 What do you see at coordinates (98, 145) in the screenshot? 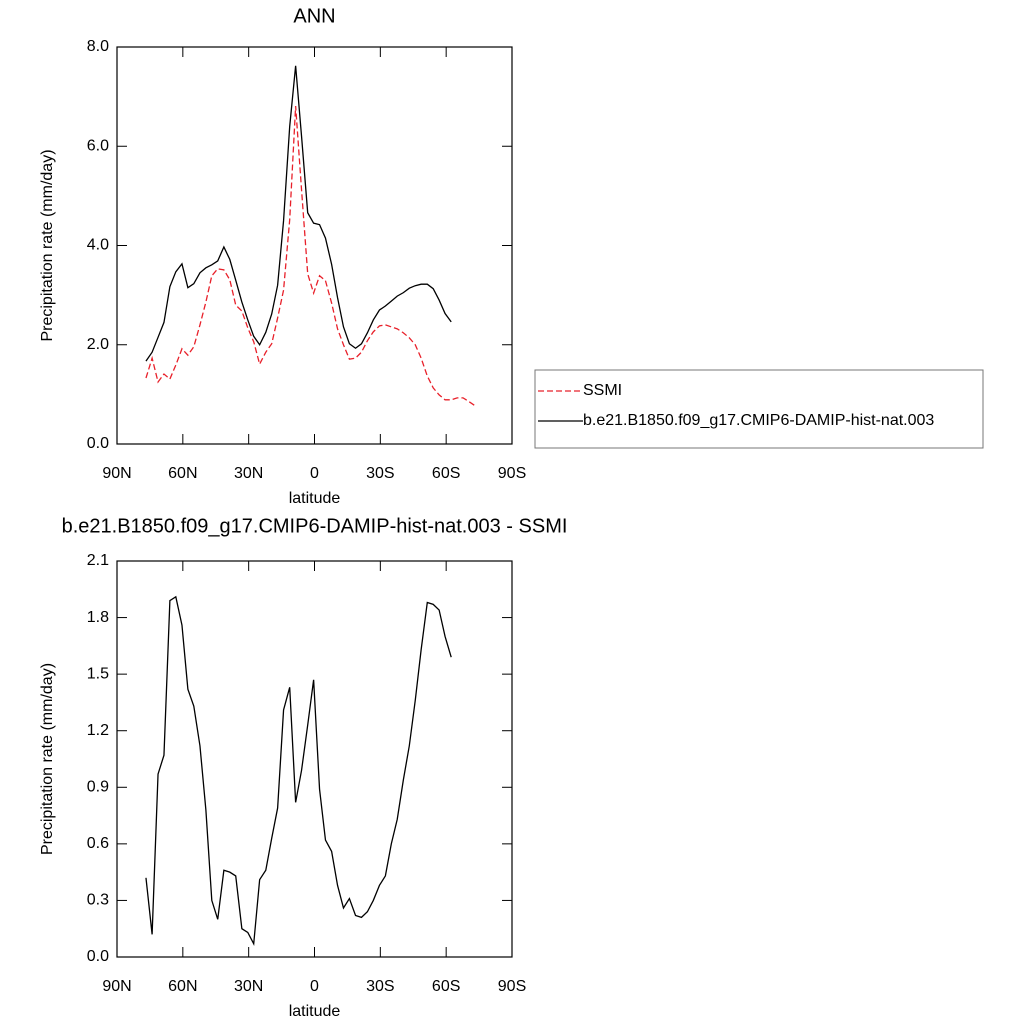
I see `y-tick-label: 6.0` at bounding box center [98, 145].